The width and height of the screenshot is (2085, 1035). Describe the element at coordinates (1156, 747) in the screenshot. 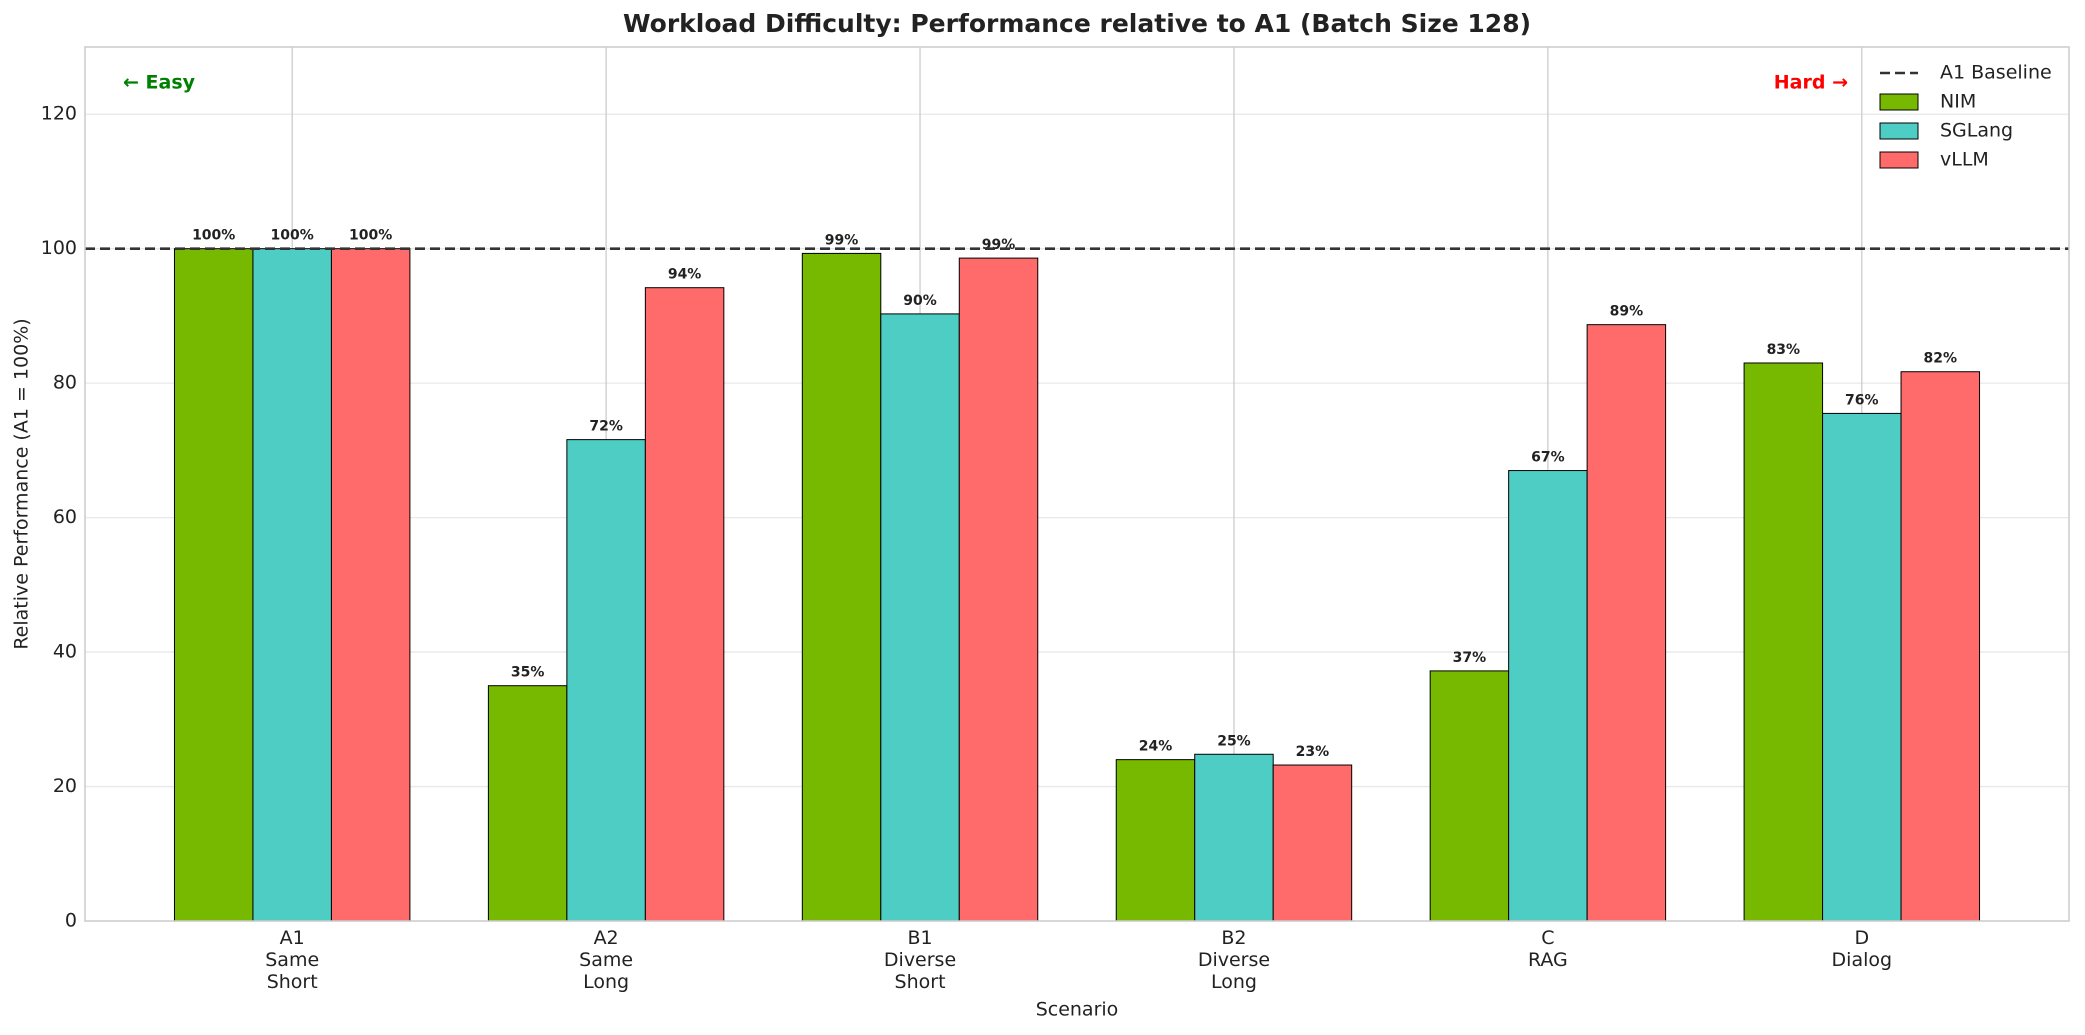

I see `value-label: 24%` at that location.